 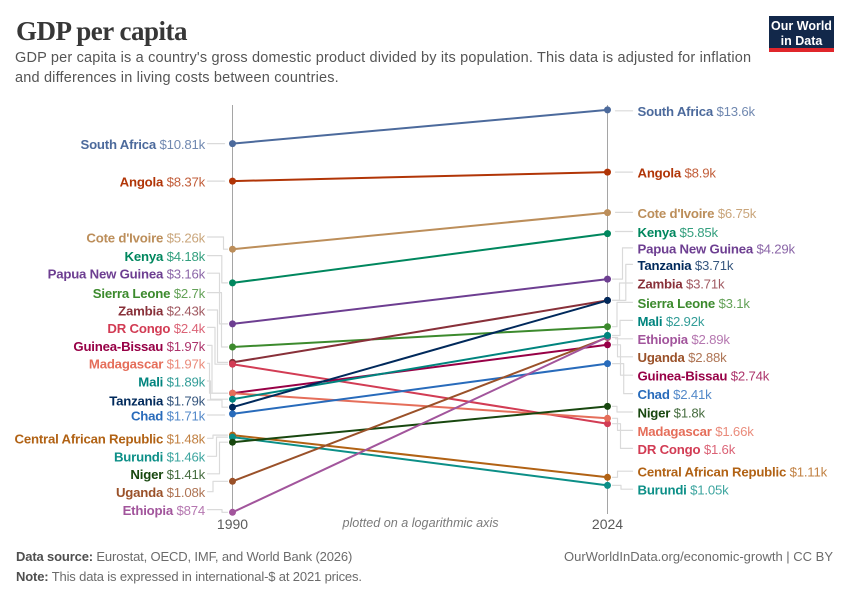 I want to click on svg-text: Chad $1.71k, so click(x=168, y=415).